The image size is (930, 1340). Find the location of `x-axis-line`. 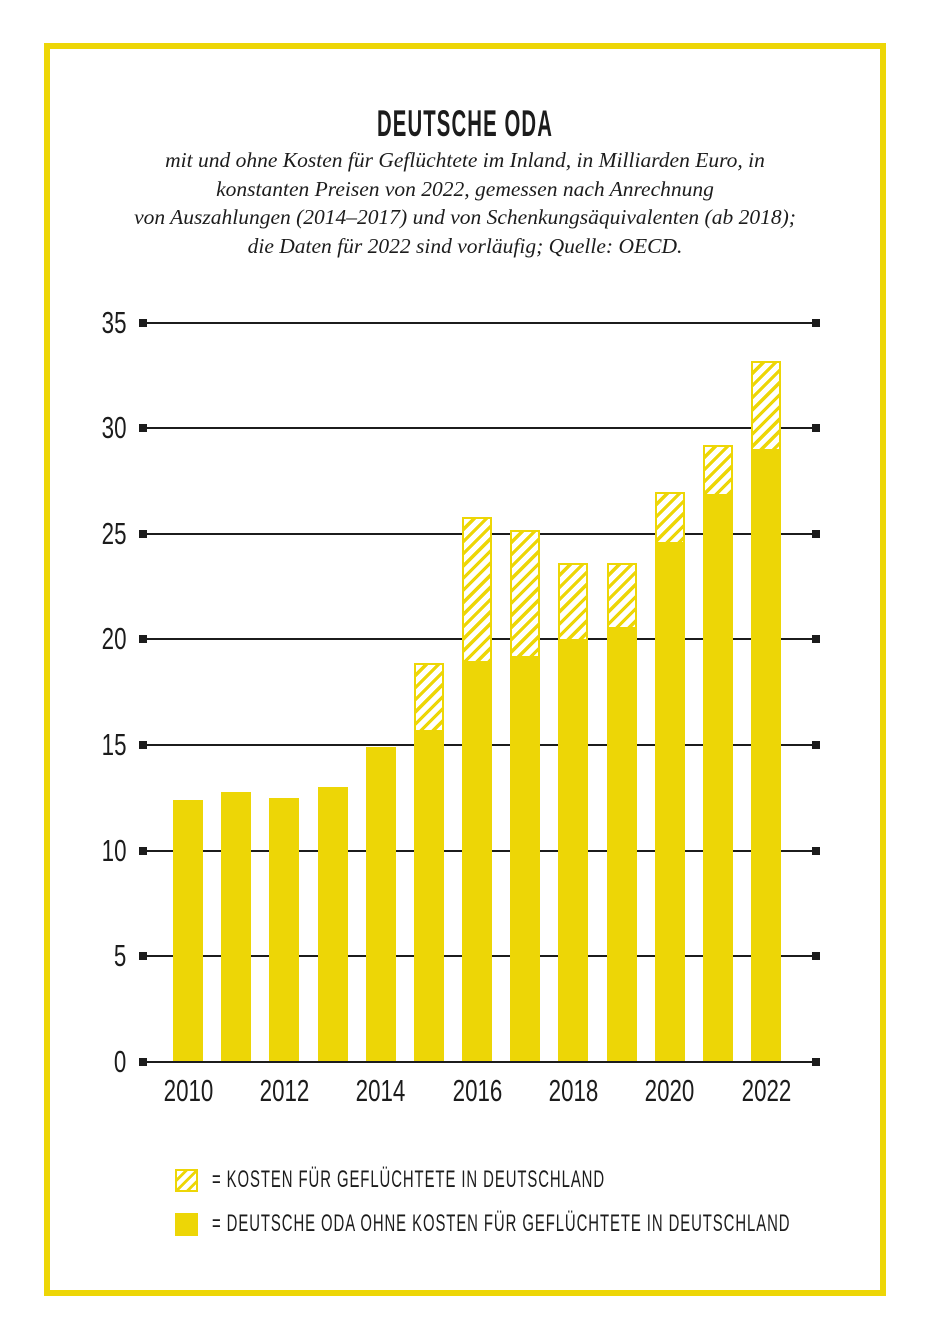

x-axis-line is located at coordinates (479, 1062).